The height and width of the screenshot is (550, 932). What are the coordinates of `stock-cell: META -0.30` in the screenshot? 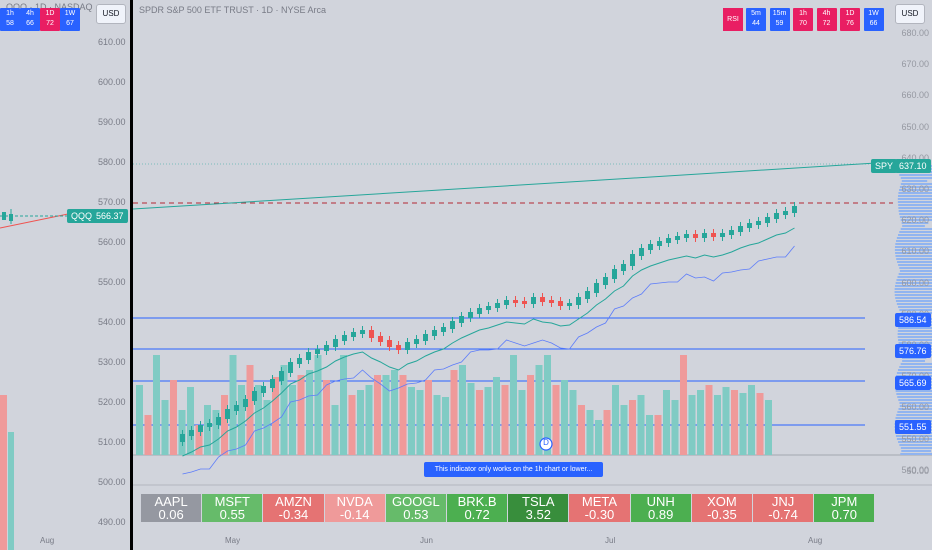 It's located at (599, 508).